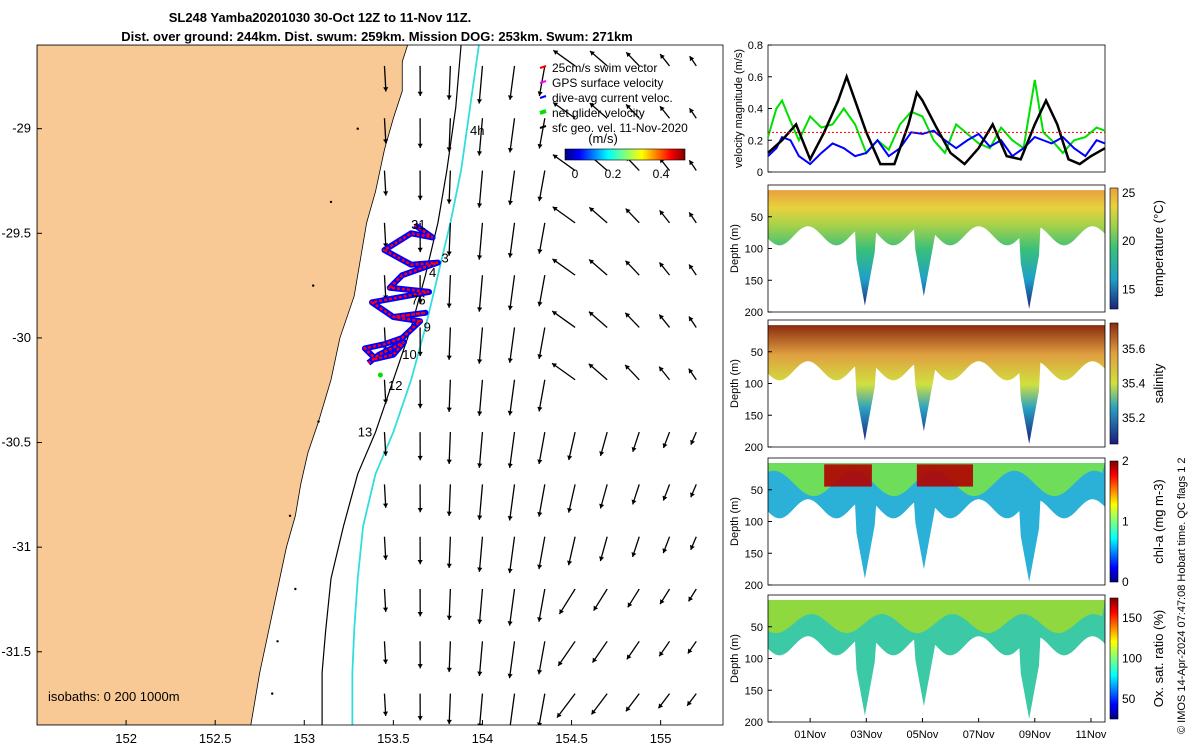 The image size is (1200, 750). Describe the element at coordinates (16, 442) in the screenshot. I see `map-ytick-label: -30.5` at that location.